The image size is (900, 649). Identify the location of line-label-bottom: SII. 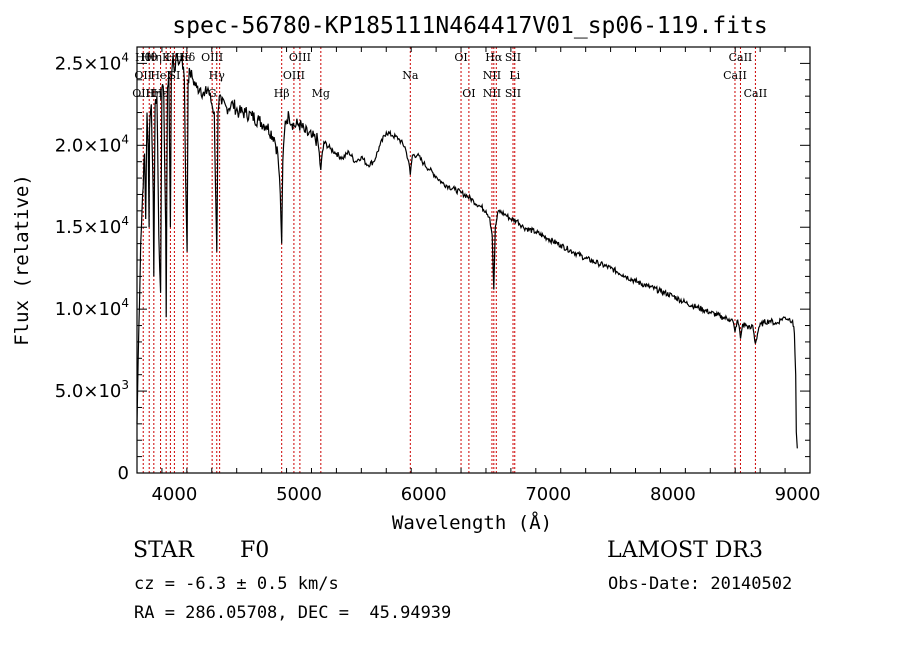
(513, 93).